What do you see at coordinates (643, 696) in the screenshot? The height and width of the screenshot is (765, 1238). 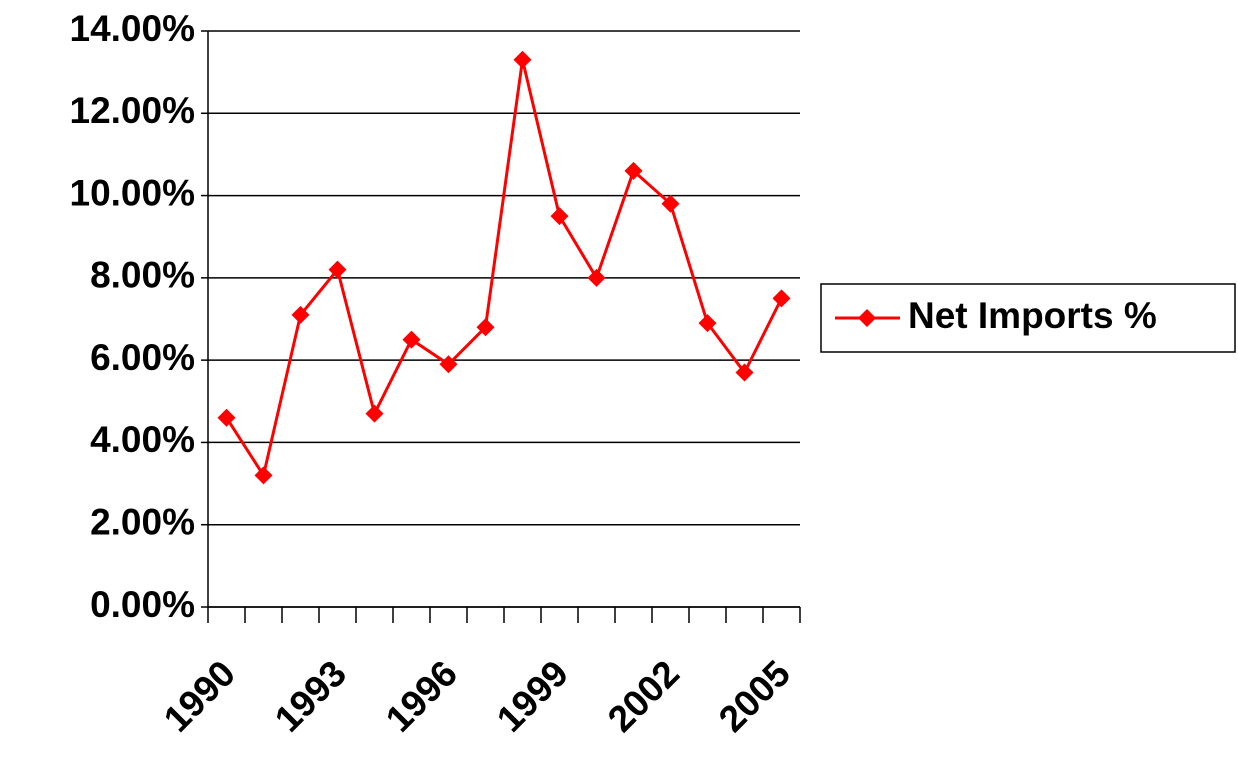 I see `x-tick-label: 2002` at bounding box center [643, 696].